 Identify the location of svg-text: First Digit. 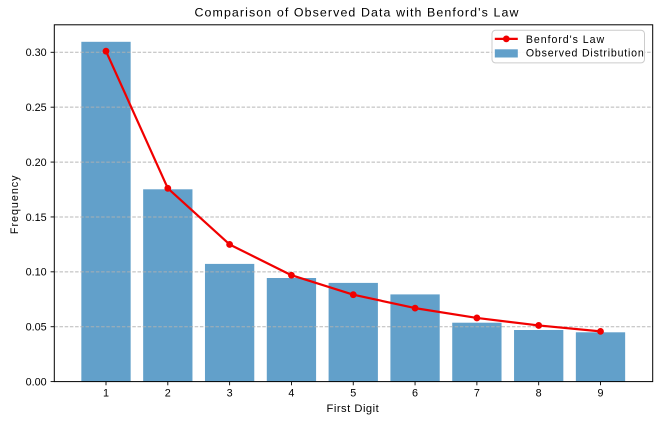
(353, 409).